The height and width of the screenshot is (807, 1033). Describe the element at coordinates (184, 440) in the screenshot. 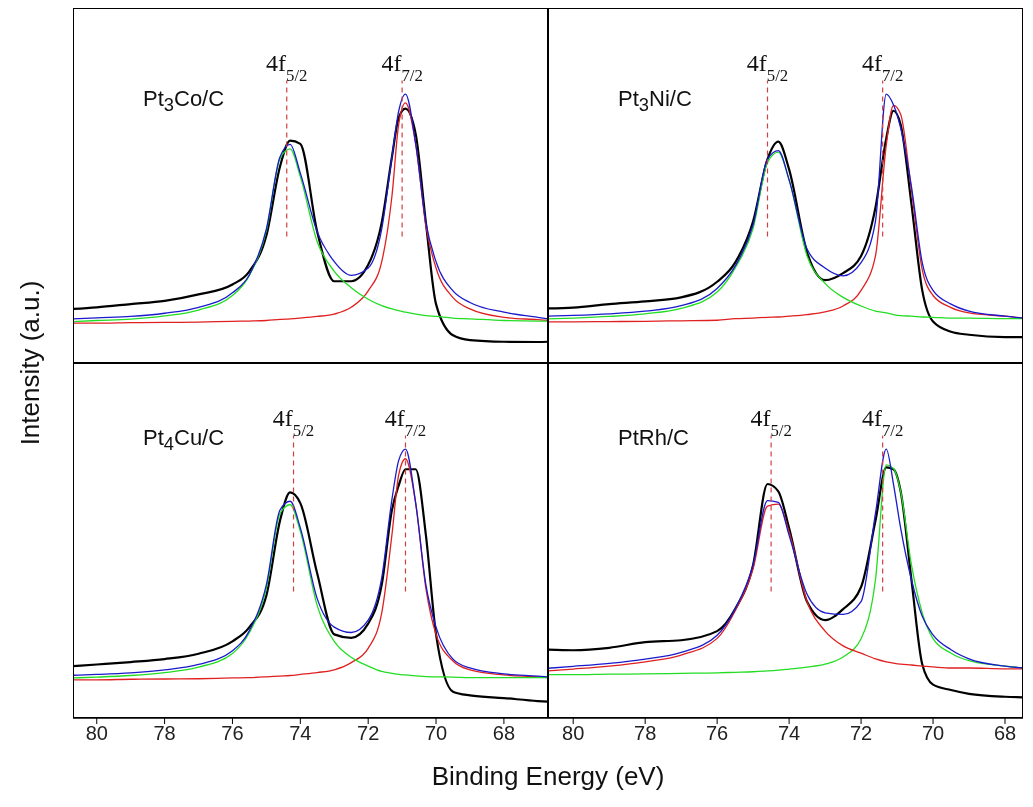

I see `chart-title: Pt$_{4}$Cu/C` at that location.